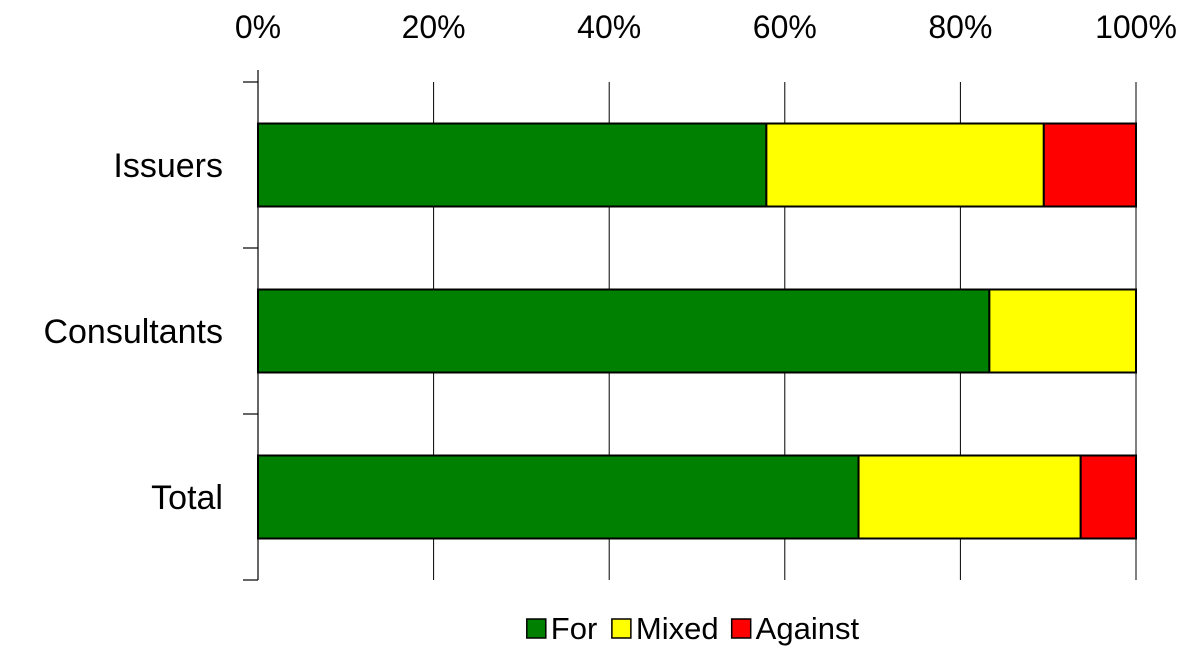 The height and width of the screenshot is (656, 1183). Describe the element at coordinates (677, 628) in the screenshot. I see `legend-label-mixed: Mixed` at that location.